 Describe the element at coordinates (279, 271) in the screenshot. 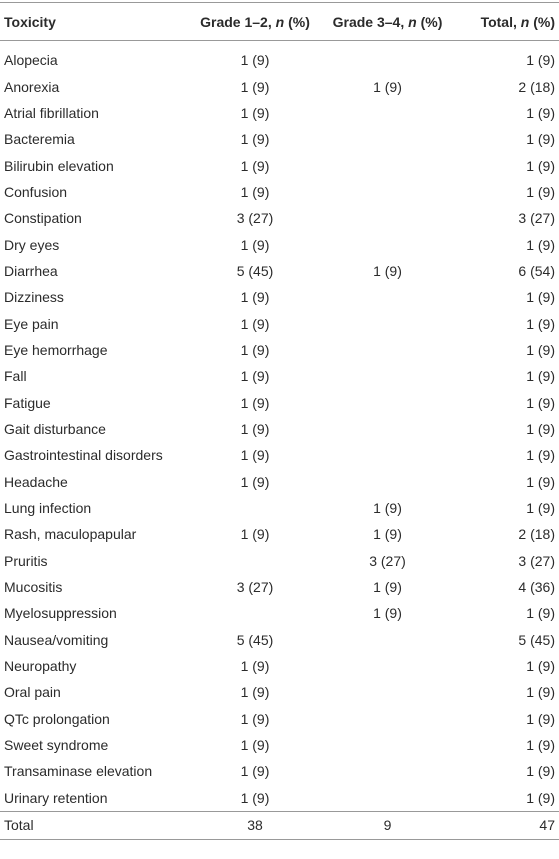

I see `data-row: Diarrhea 5 (45) 1 (9) 6 (54)` at that location.